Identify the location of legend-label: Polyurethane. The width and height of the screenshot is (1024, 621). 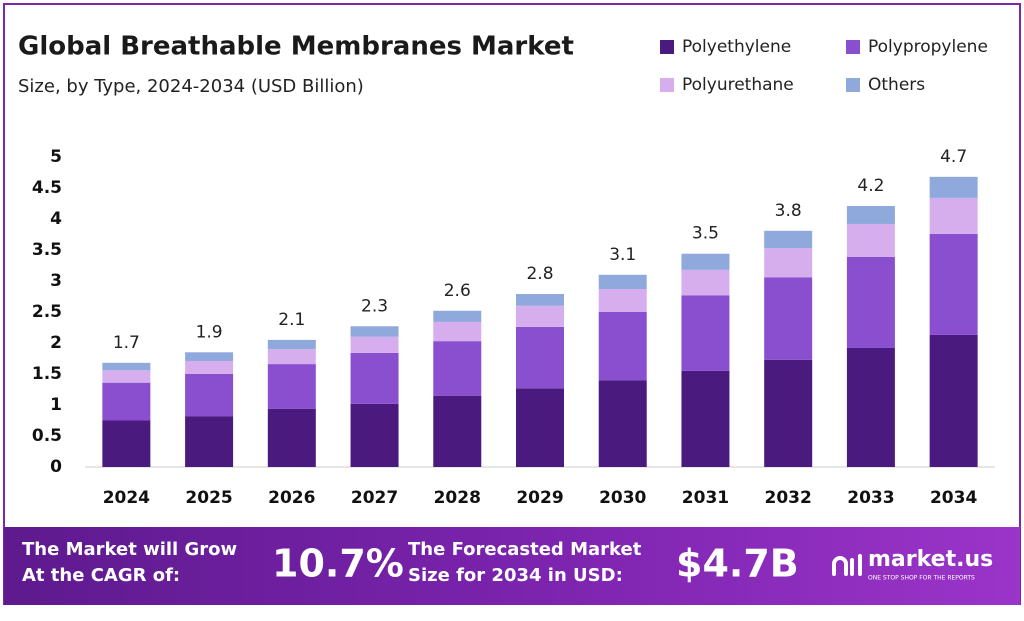
(738, 85).